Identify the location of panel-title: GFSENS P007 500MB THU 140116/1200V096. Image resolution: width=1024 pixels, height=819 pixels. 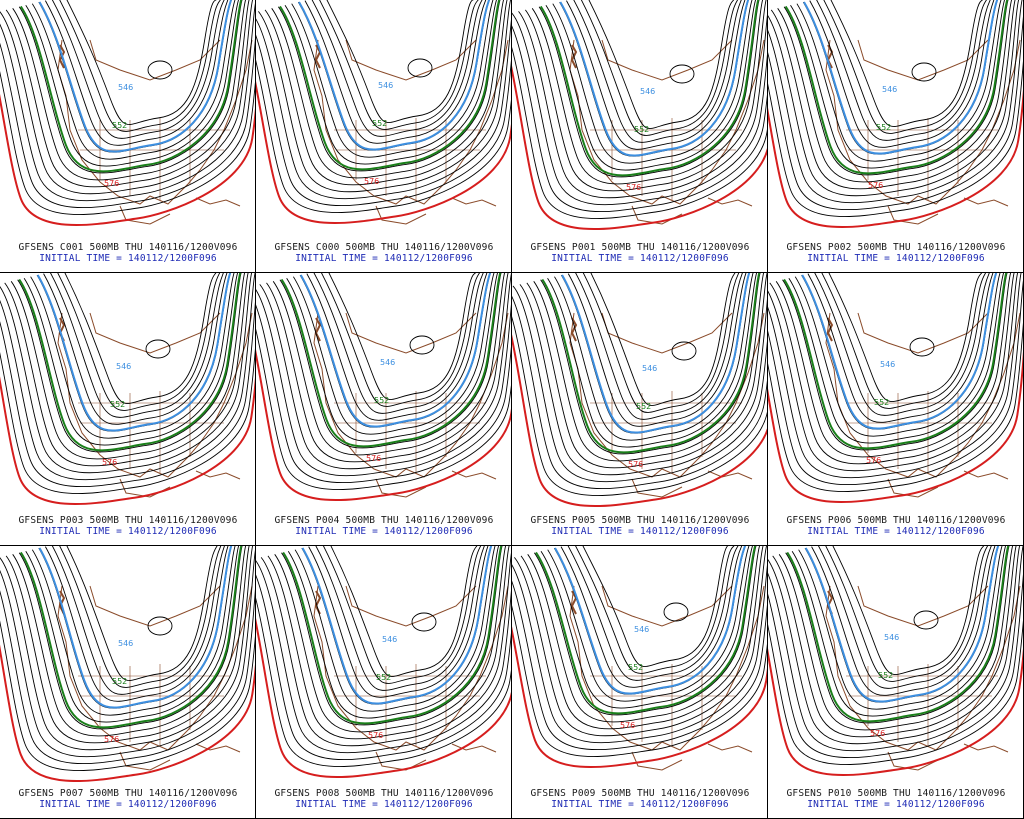
(128, 793).